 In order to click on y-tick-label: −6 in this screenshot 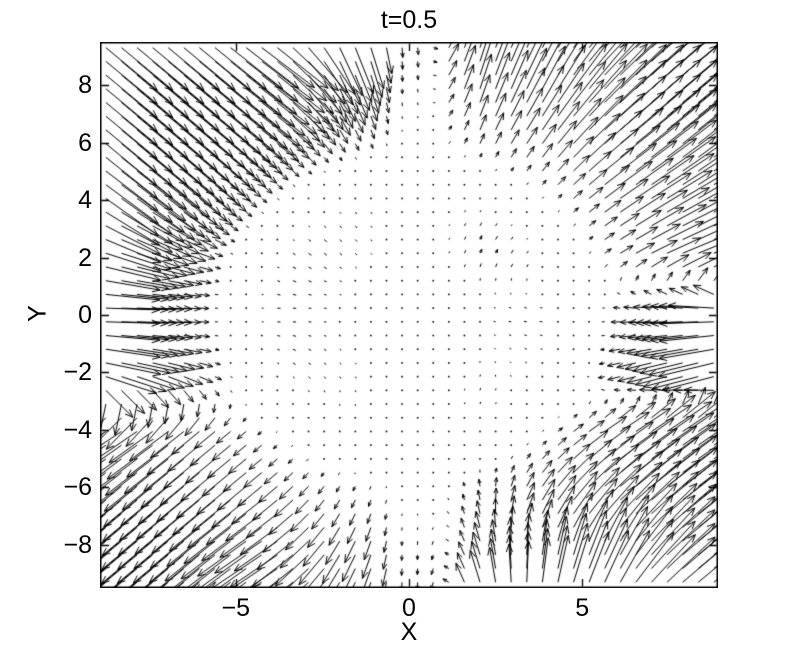, I will do `click(77, 487)`.